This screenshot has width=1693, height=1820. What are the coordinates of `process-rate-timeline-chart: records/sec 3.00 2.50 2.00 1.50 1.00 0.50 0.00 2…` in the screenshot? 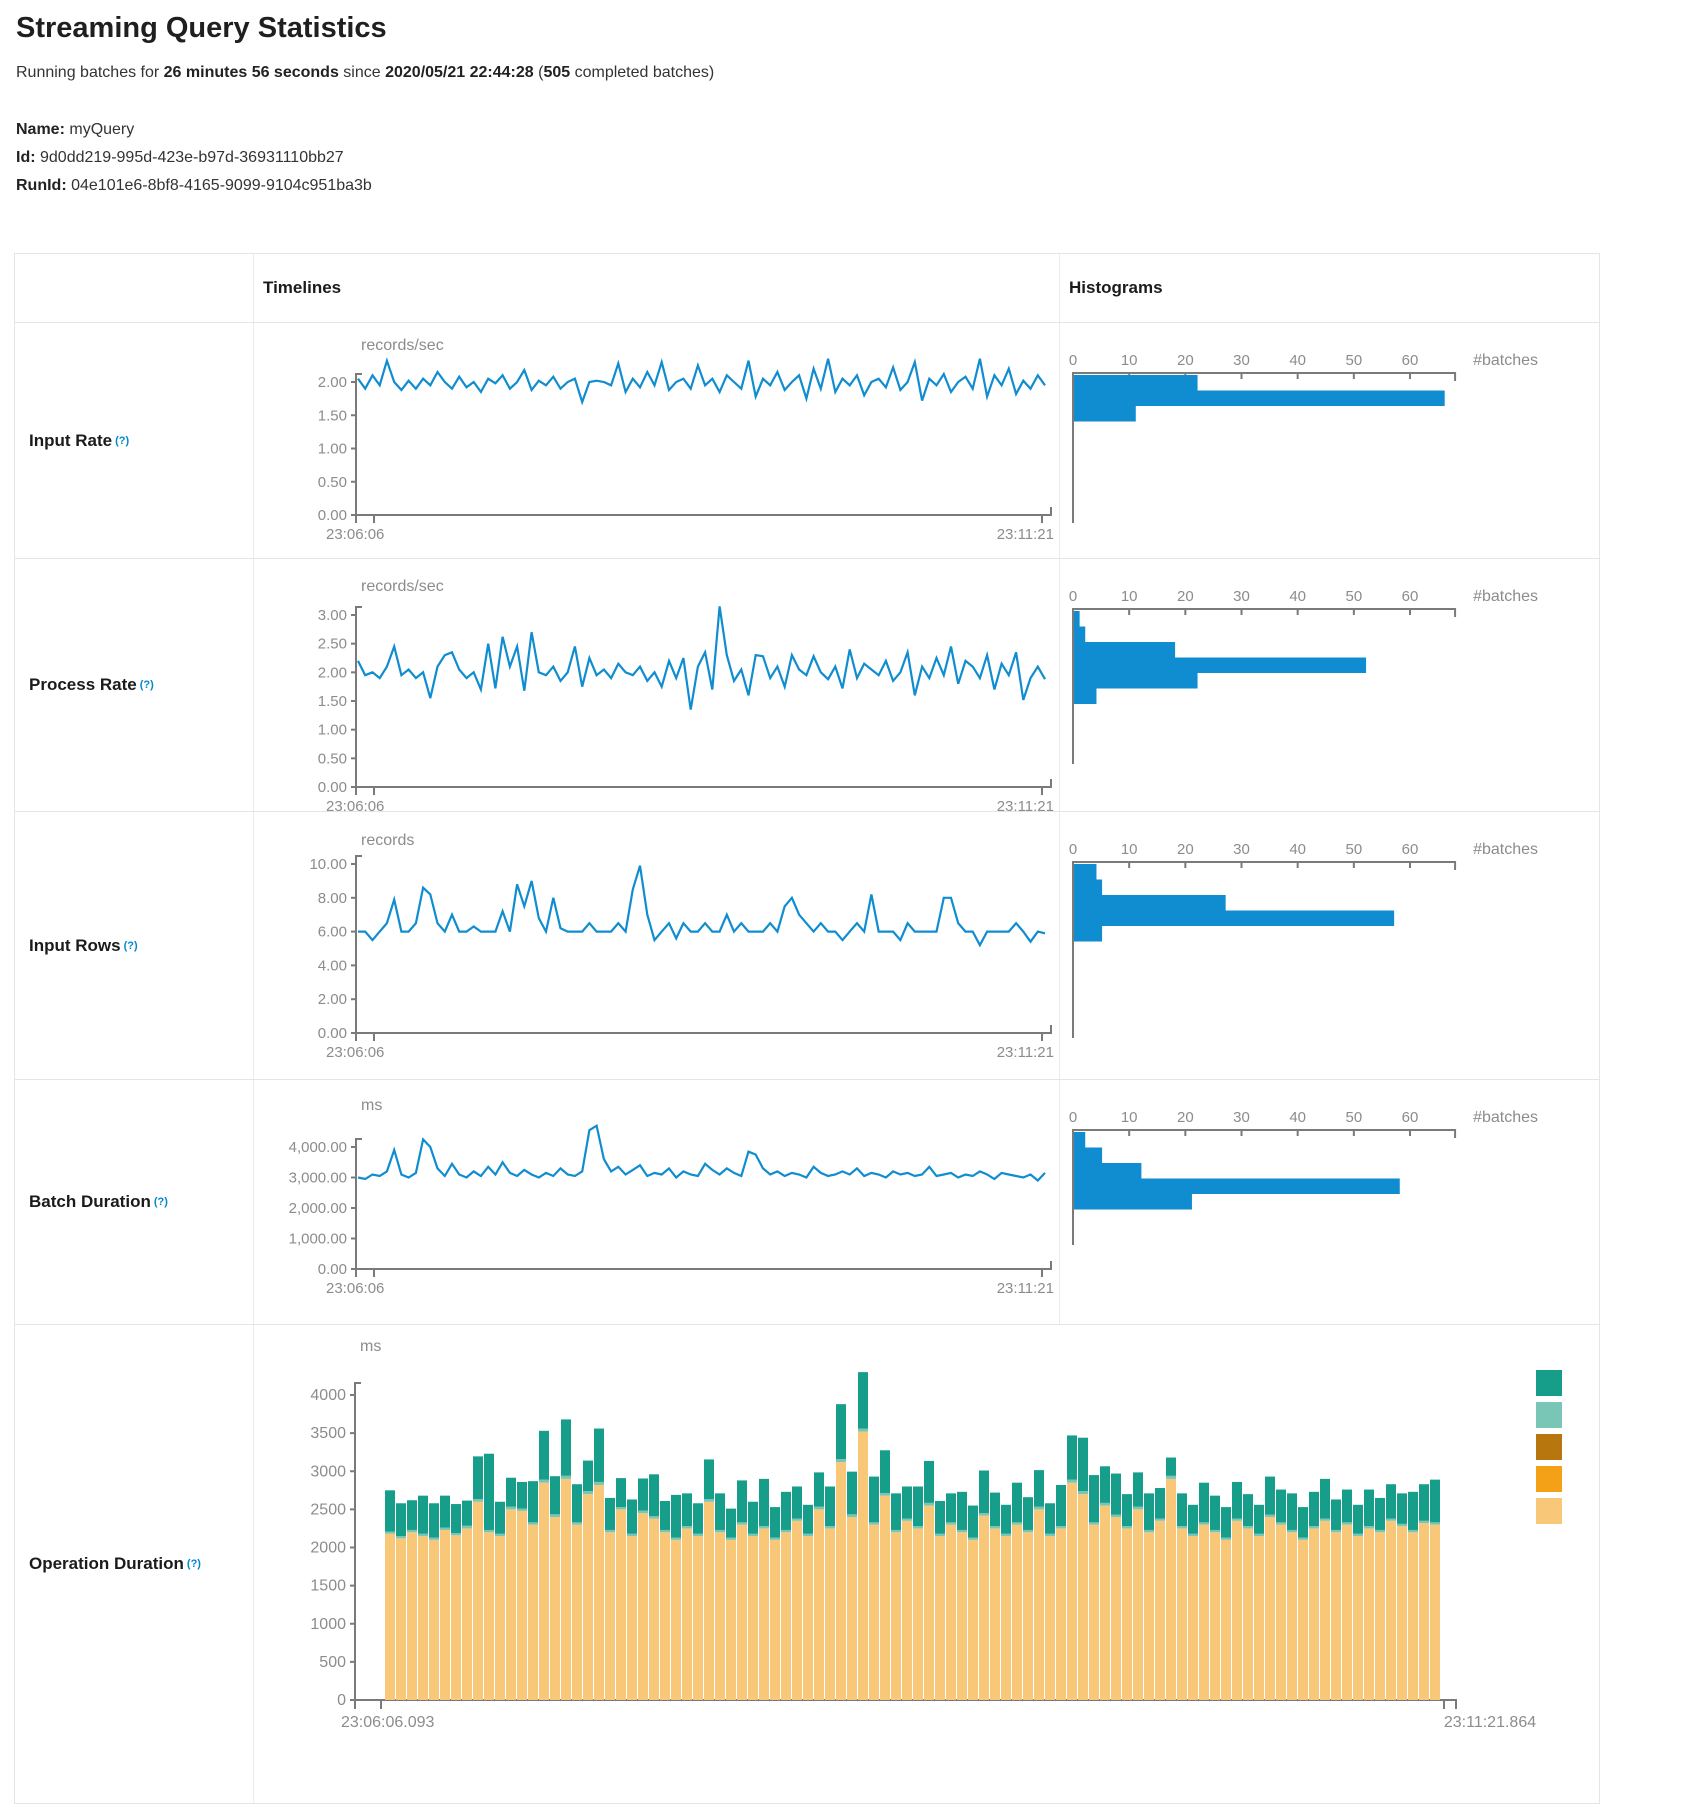 It's located at (656, 685).